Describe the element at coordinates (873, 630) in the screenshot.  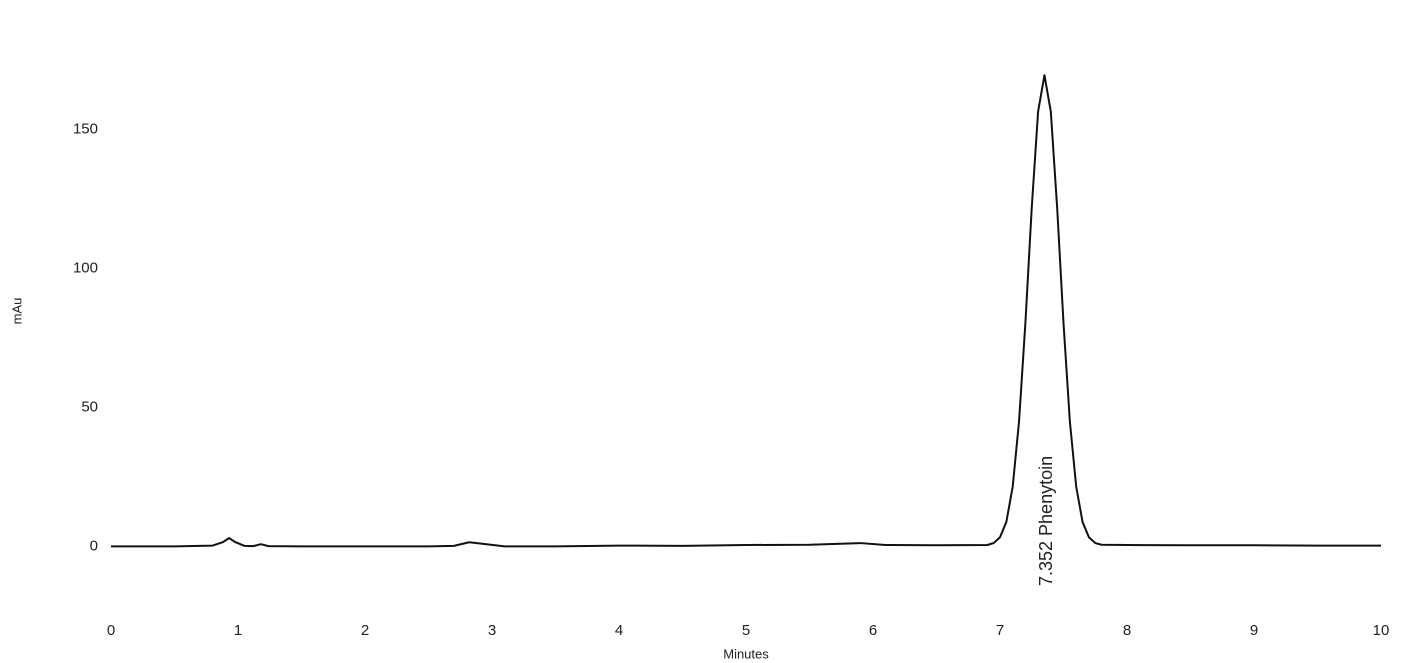
I see `x-tick-label: 6` at that location.